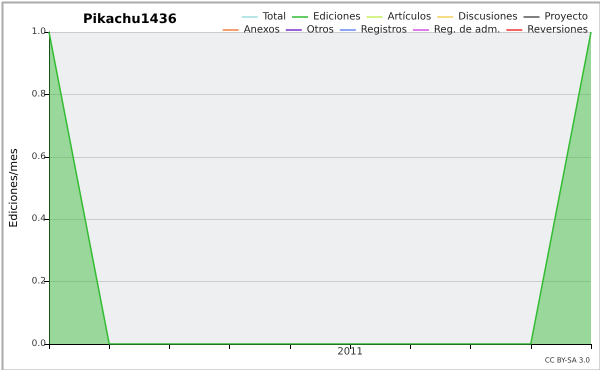 The image size is (600, 370). I want to click on y-tick-label: 1.0, so click(39, 32).